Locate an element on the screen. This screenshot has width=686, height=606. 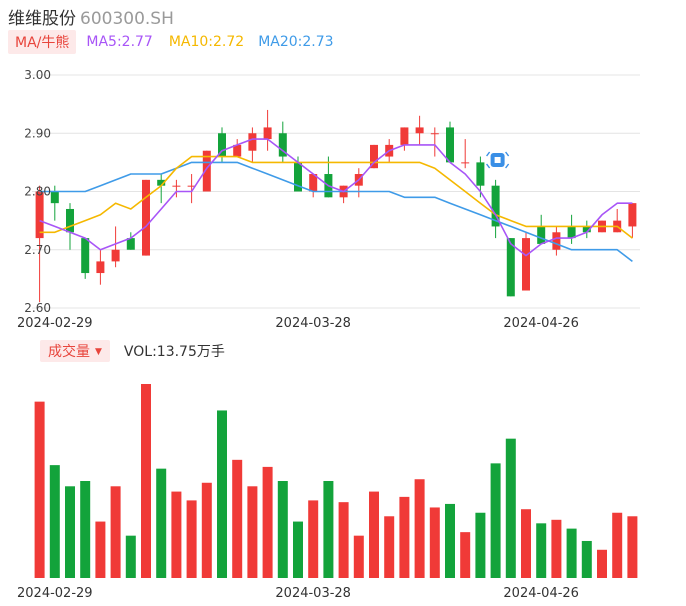
event-marker-rays is located at coordinates (498, 160).